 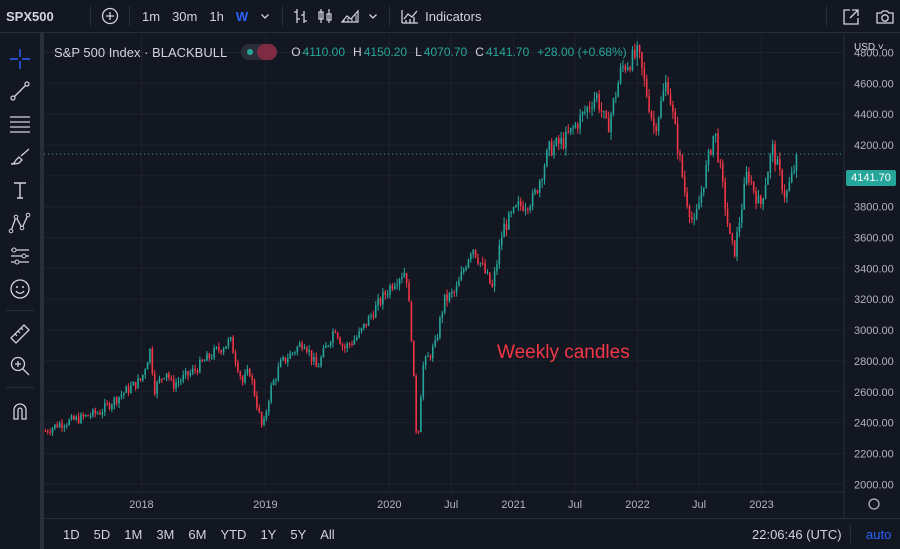 What do you see at coordinates (20, 256) in the screenshot?
I see `forecast-tool-button` at bounding box center [20, 256].